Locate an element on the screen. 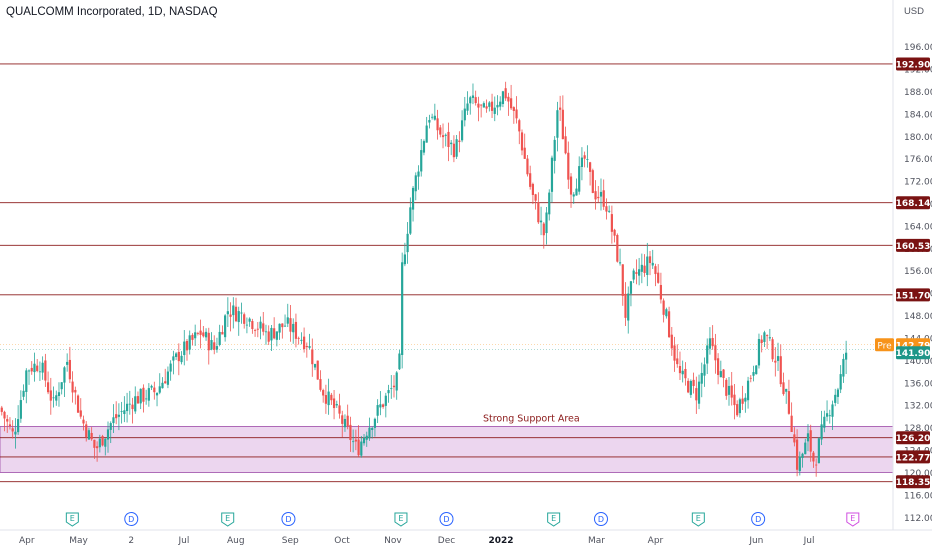 The image size is (932, 555). price-tick-label: 156.00 is located at coordinates (918, 272).